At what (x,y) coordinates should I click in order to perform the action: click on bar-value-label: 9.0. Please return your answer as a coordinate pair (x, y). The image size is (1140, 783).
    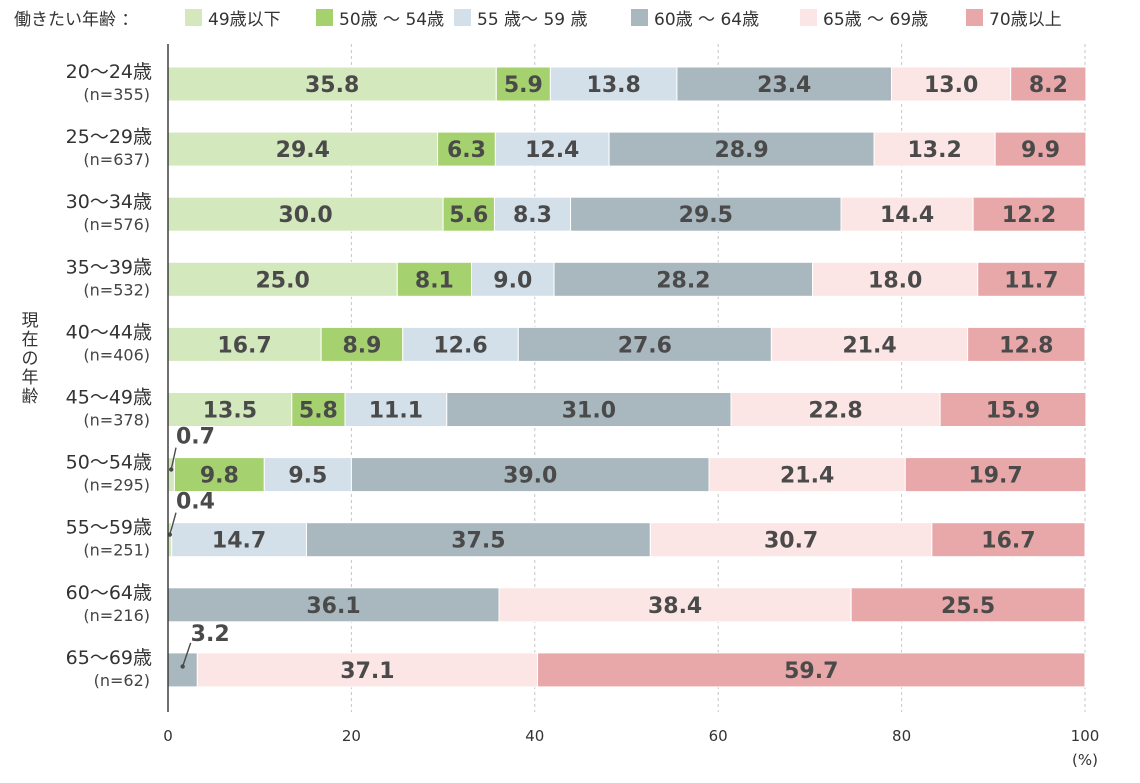
    Looking at the image, I should click on (512, 280).